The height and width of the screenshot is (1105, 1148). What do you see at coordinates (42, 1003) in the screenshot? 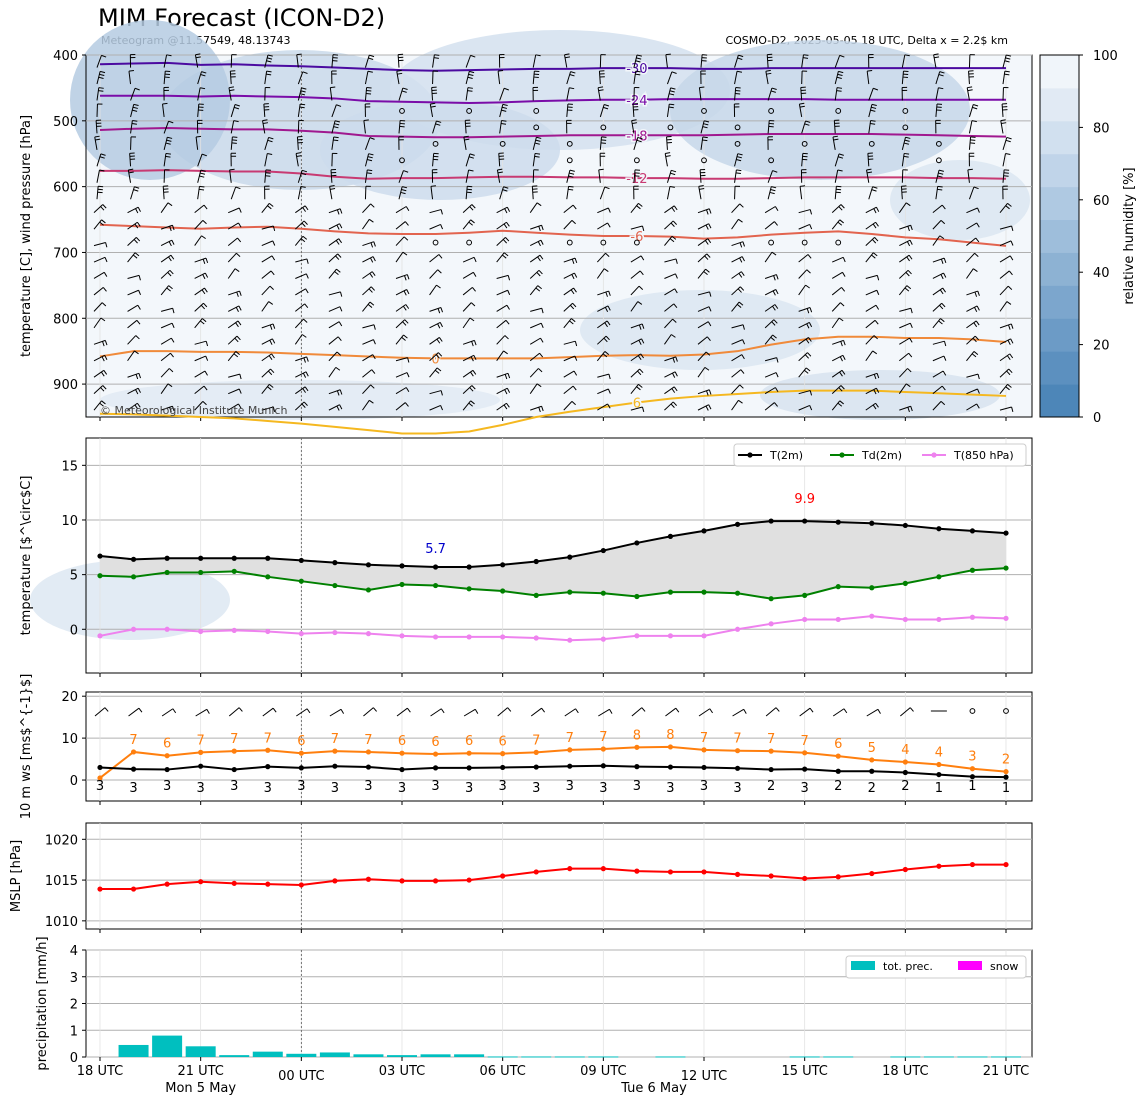
I see `panel-4-ylabel: precipitation [mm/h]` at bounding box center [42, 1003].